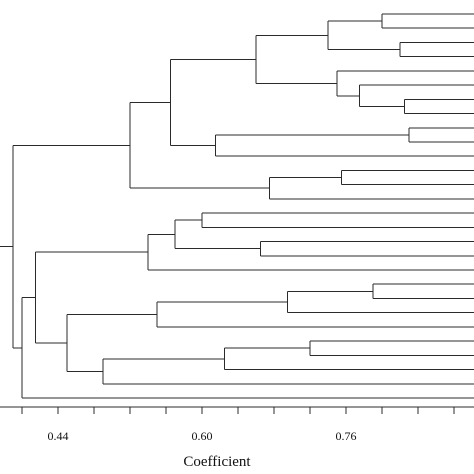 This screenshot has height=474, width=474. Describe the element at coordinates (346, 436) in the screenshot. I see `x-tick-label: 0.76` at that location.